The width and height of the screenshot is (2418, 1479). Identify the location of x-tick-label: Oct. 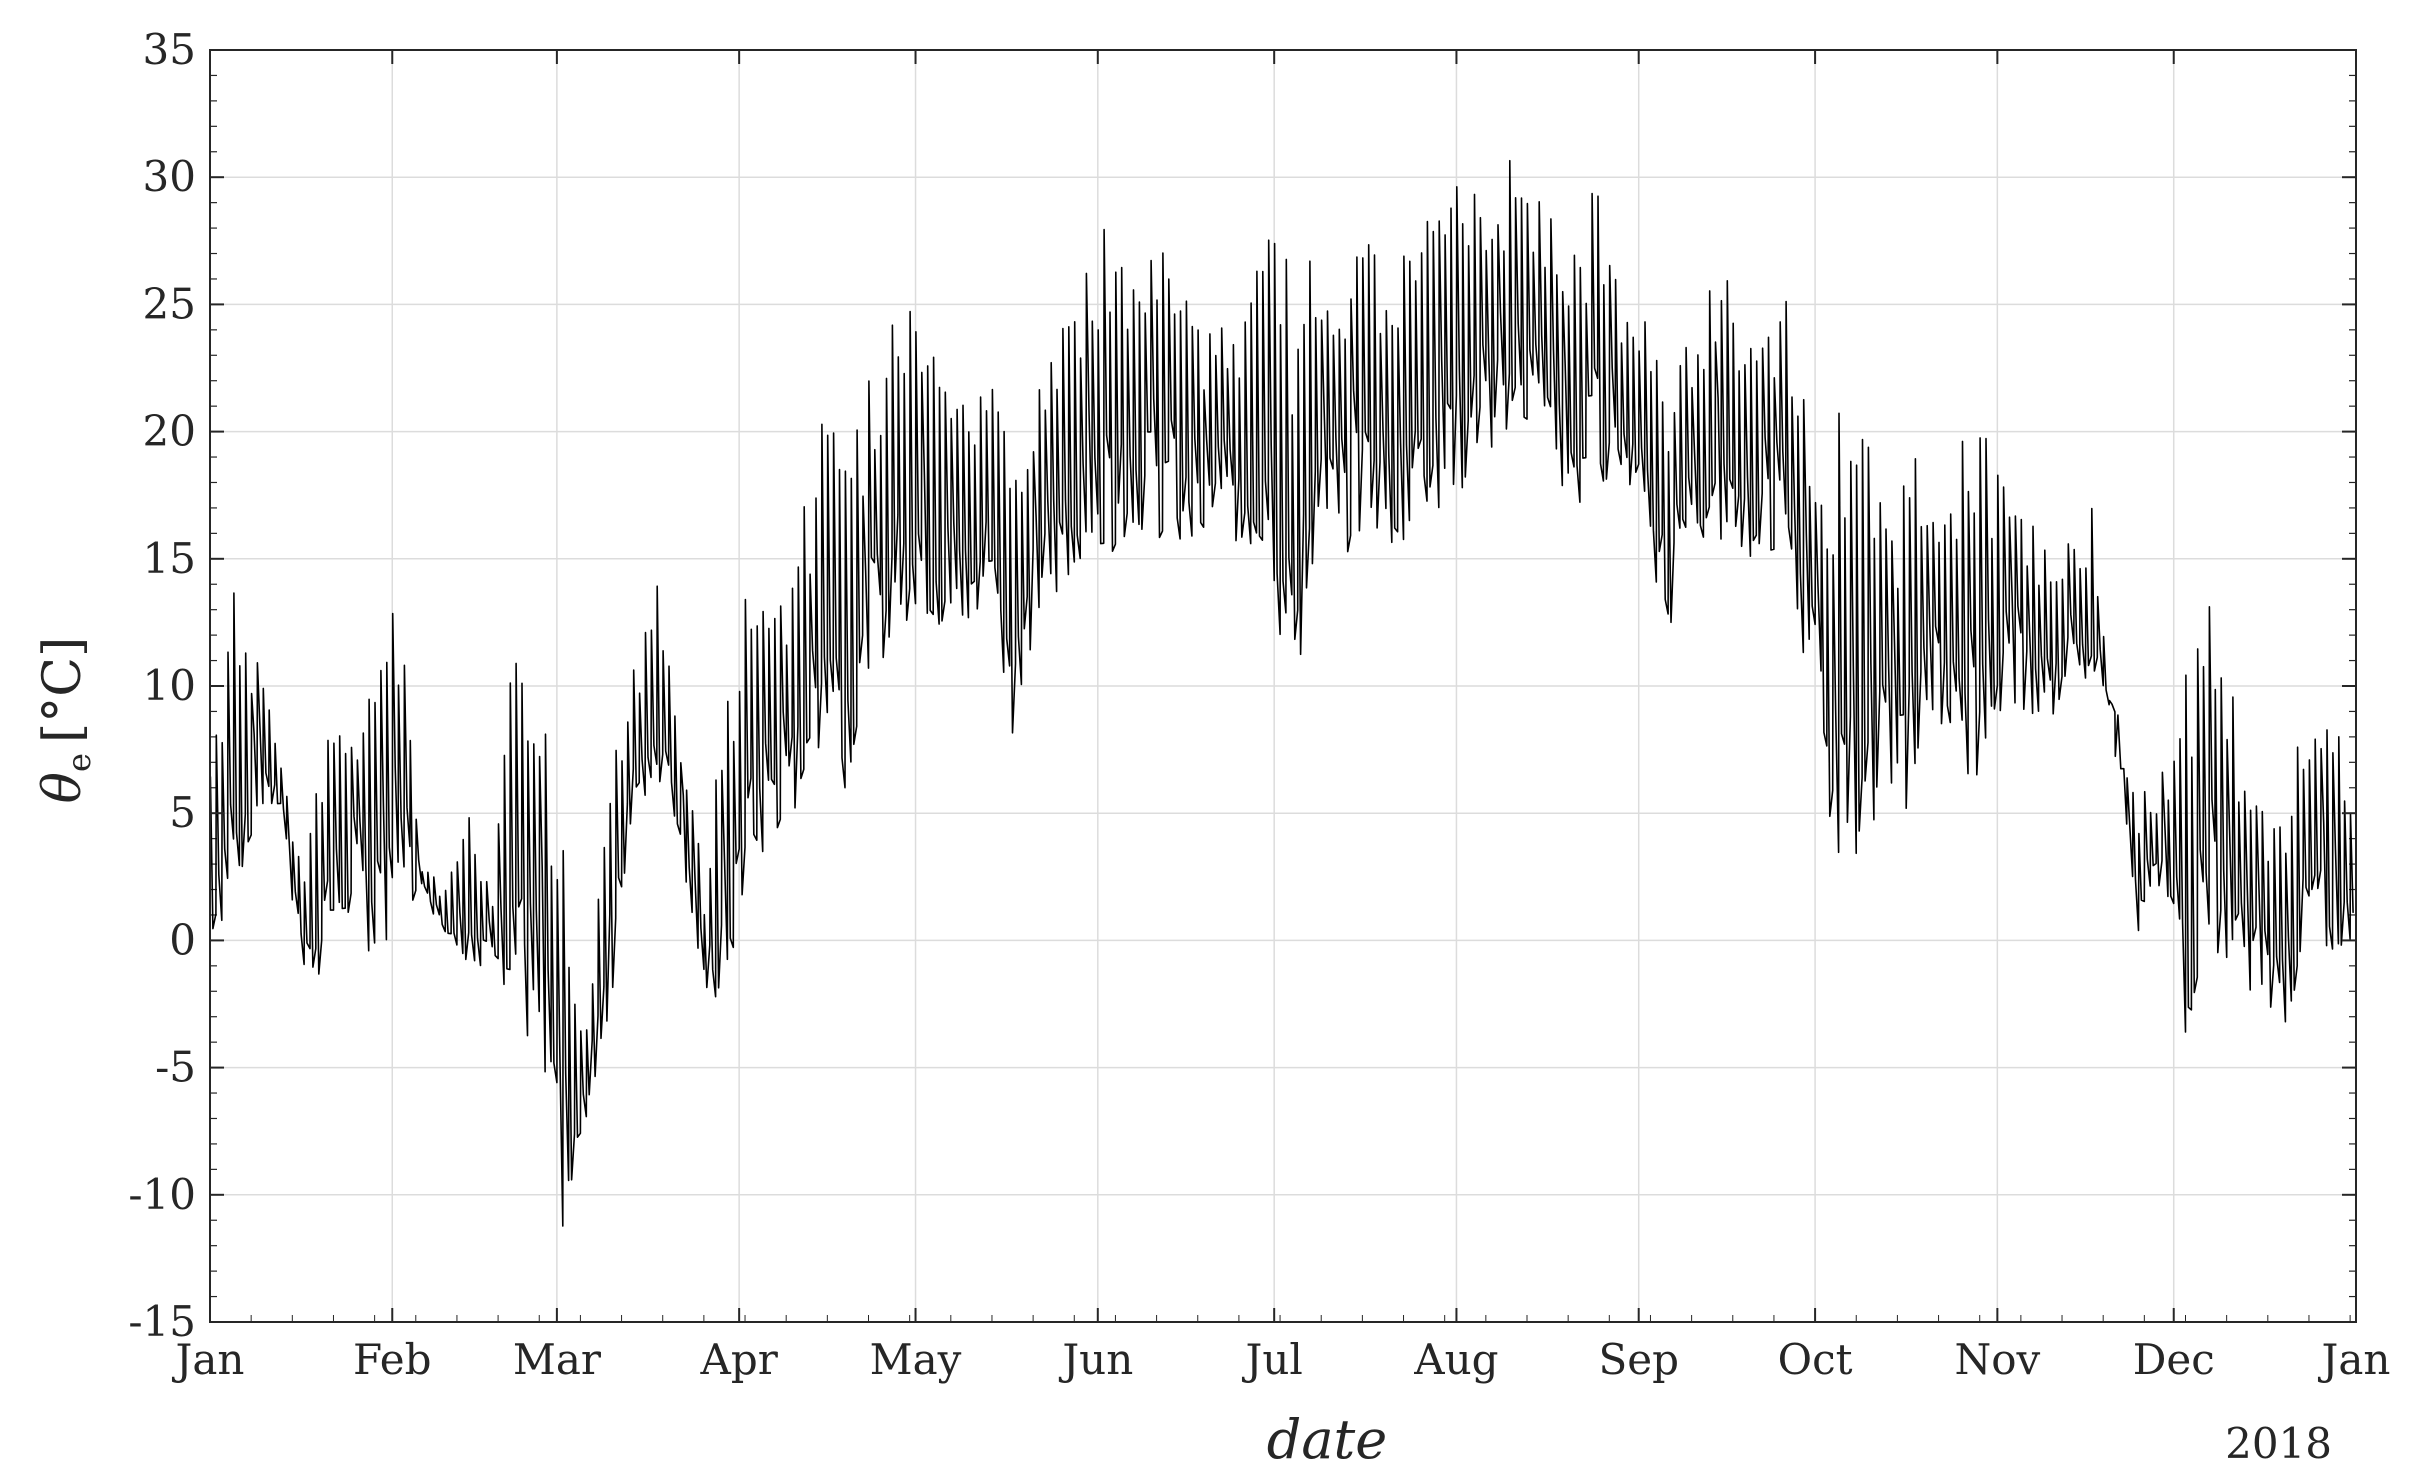
(1815, 1359).